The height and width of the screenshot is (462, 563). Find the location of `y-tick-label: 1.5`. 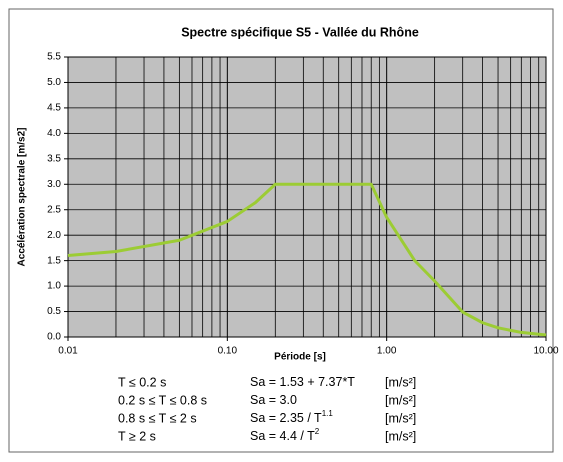

y-tick-label: 1.5 is located at coordinates (54, 260).